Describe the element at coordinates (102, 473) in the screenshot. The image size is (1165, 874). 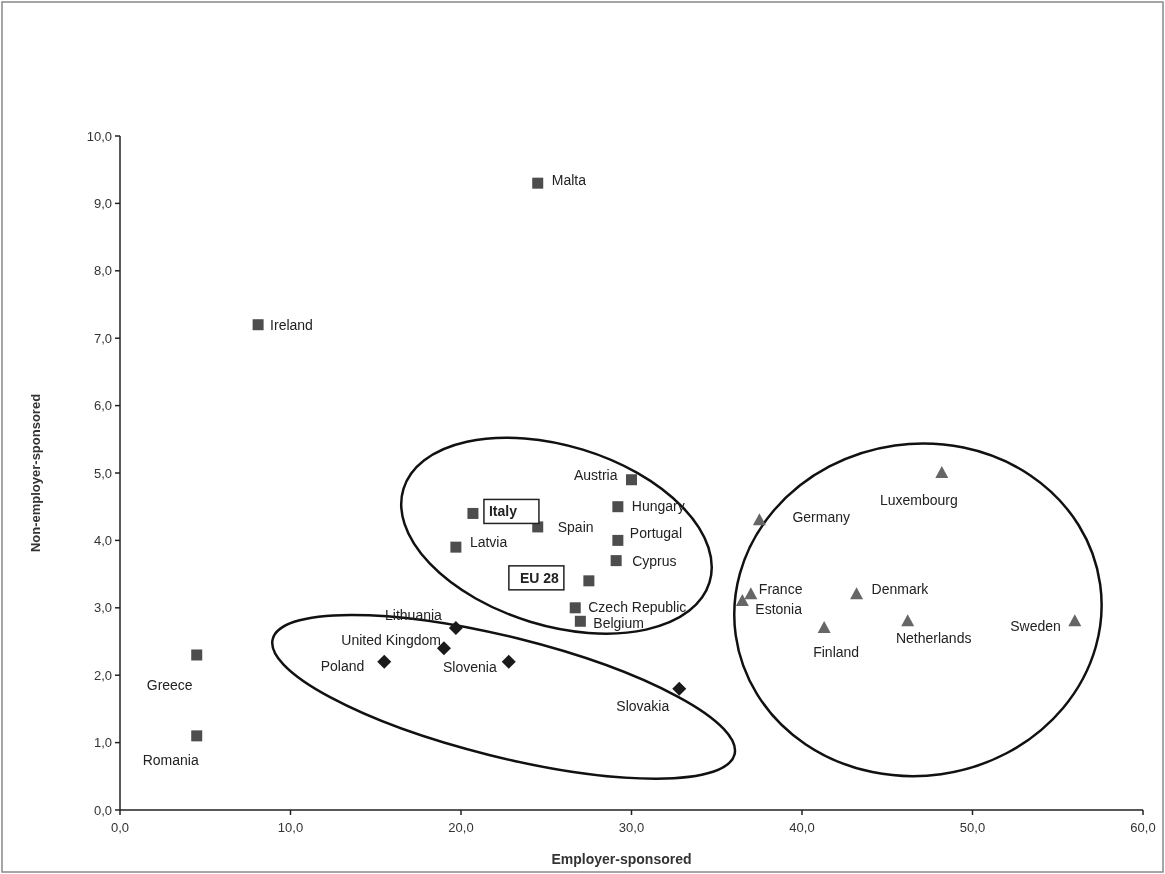
I see `y-tick-label: 5,0` at that location.